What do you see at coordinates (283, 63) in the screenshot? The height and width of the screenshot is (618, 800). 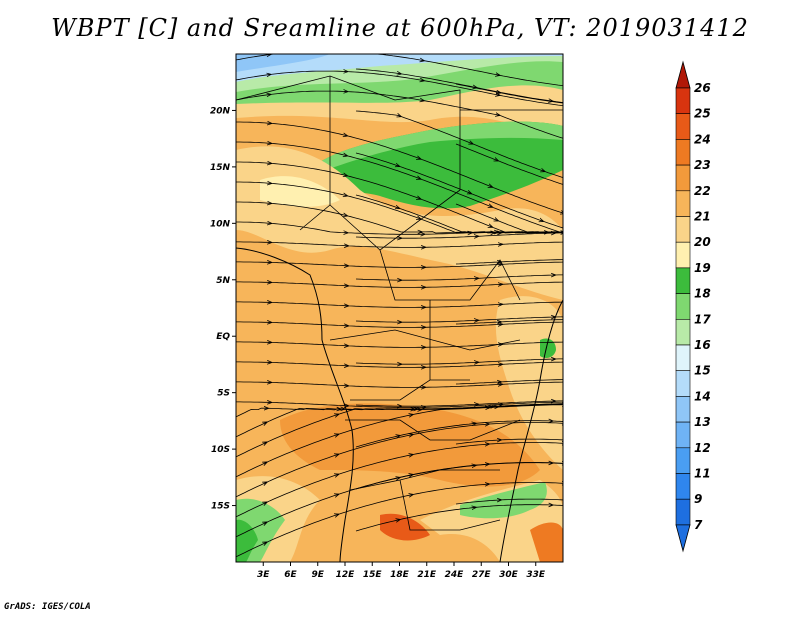 I see `wbpt-13-band` at bounding box center [283, 63].